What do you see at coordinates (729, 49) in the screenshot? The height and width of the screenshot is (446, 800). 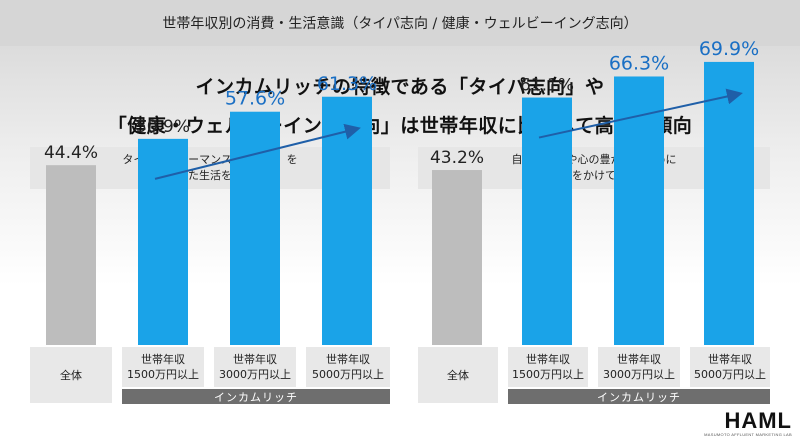 I see `right-value-label-3: 69.9%` at bounding box center [729, 49].